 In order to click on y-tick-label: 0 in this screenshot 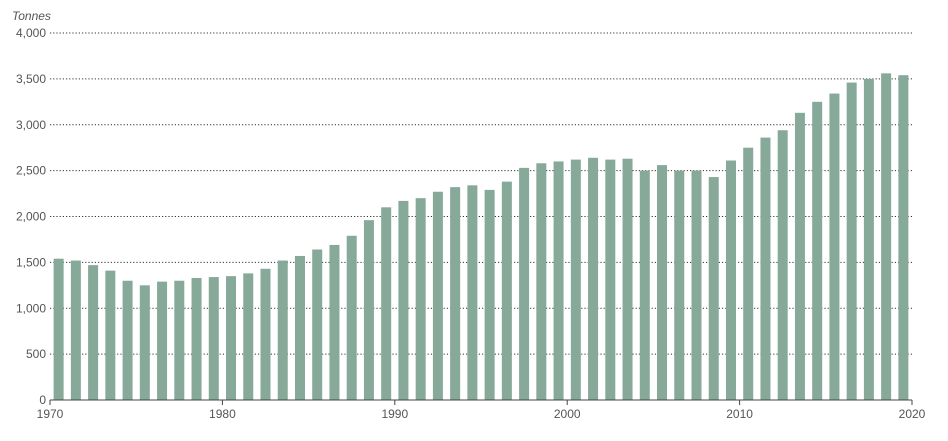, I will do `click(42, 400)`.